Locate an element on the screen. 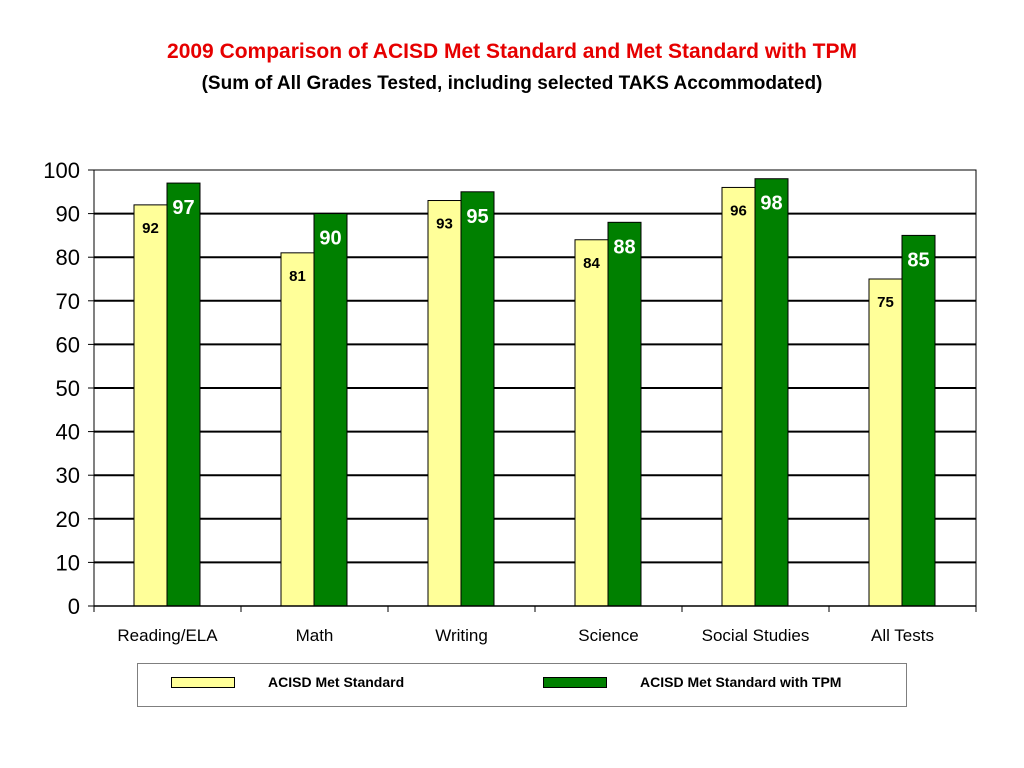 Image resolution: width=1024 pixels, height=768 pixels. y-tick-label: 100 is located at coordinates (61, 170).